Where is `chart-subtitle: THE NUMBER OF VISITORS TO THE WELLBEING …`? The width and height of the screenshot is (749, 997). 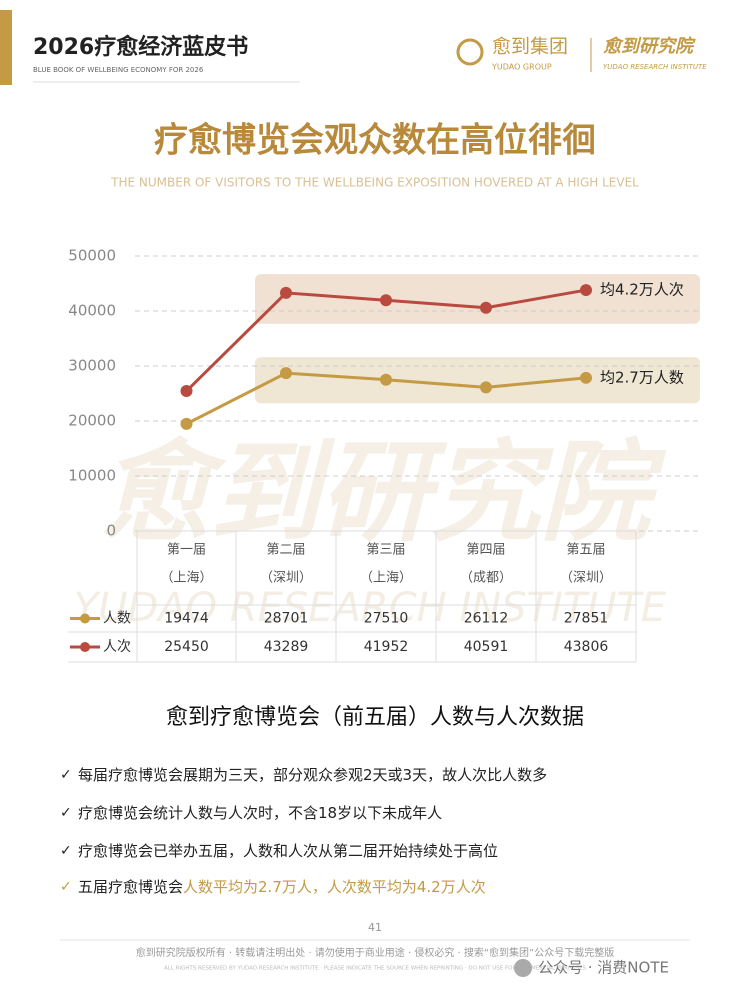 chart-subtitle: THE NUMBER OF VISITORS TO THE WELLBEING … is located at coordinates (374, 183).